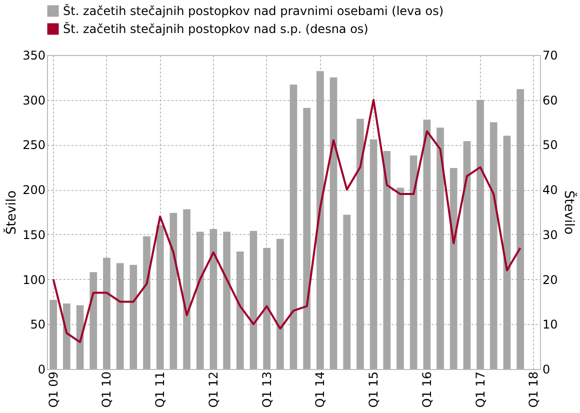 Image resolution: width=580 pixels, height=413 pixels. I want to click on y2-tick-label: 20, so click(550, 279).